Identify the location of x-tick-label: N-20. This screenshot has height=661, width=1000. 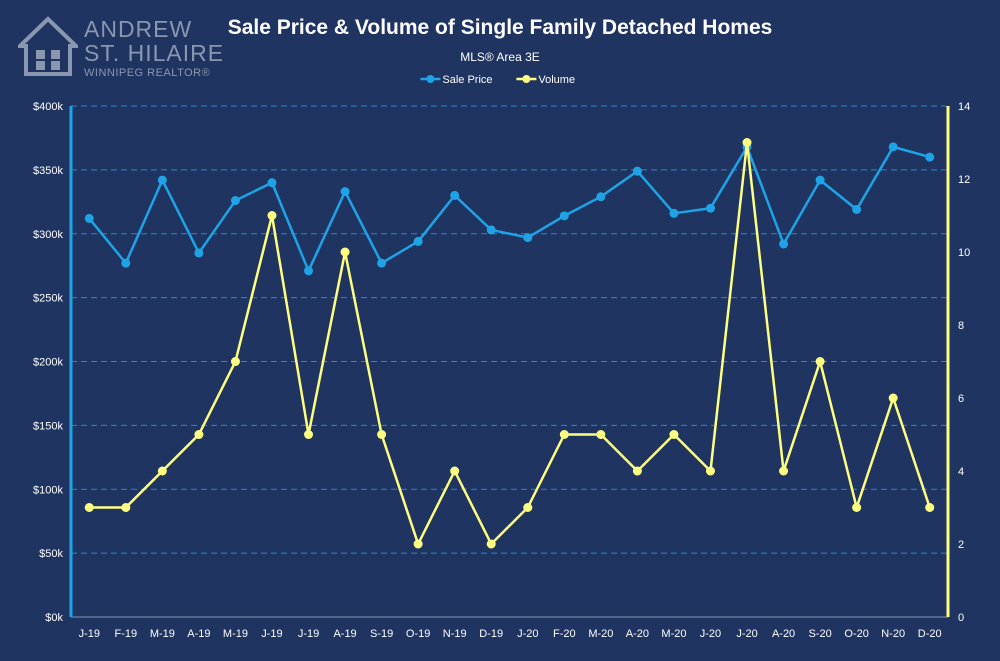
(893, 634).